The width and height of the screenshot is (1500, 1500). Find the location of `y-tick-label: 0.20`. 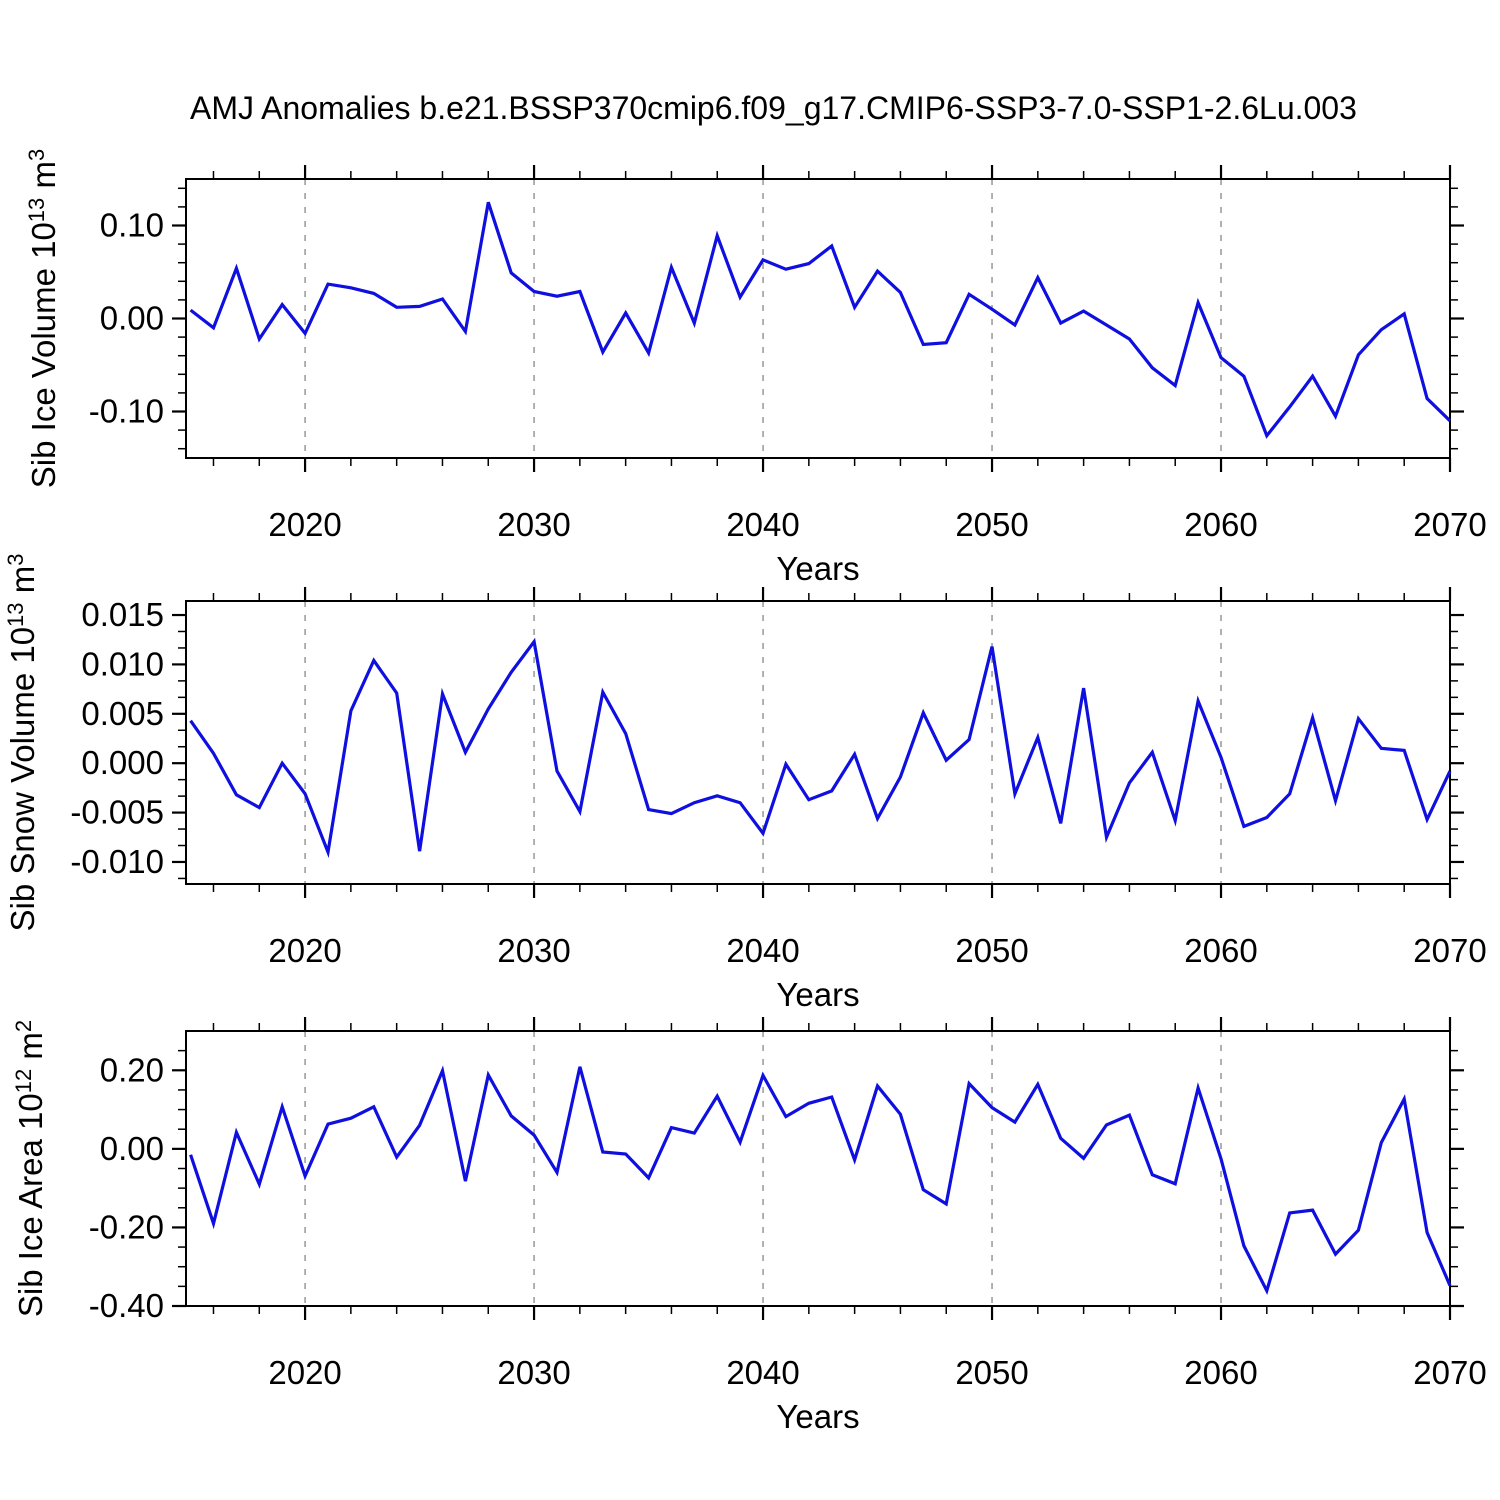

y-tick-label: 0.20 is located at coordinates (132, 1069).